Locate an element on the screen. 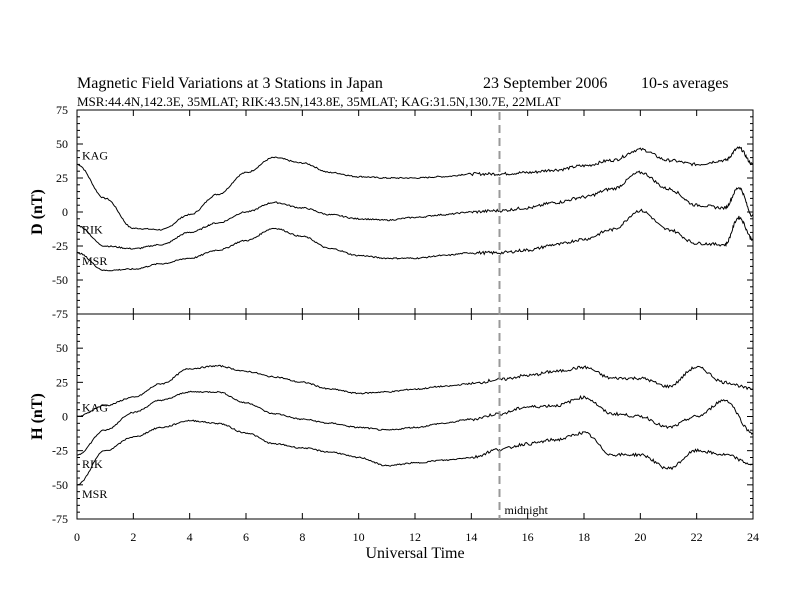 The image size is (792, 612). x-tick-label: 0 is located at coordinates (77, 537).